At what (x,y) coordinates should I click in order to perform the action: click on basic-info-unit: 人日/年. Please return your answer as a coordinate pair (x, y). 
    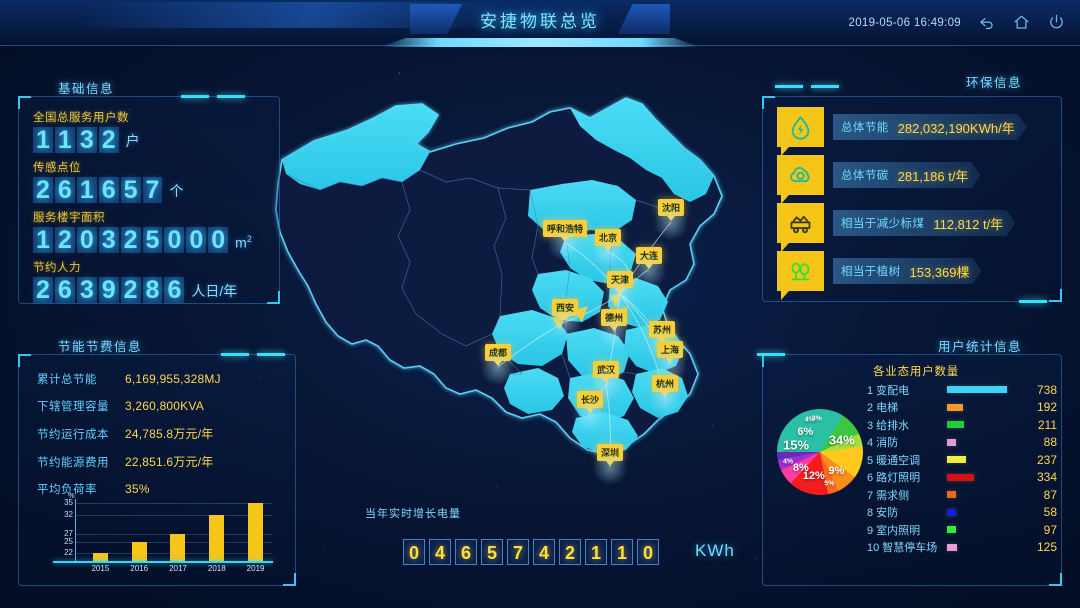
    Looking at the image, I should click on (214, 291).